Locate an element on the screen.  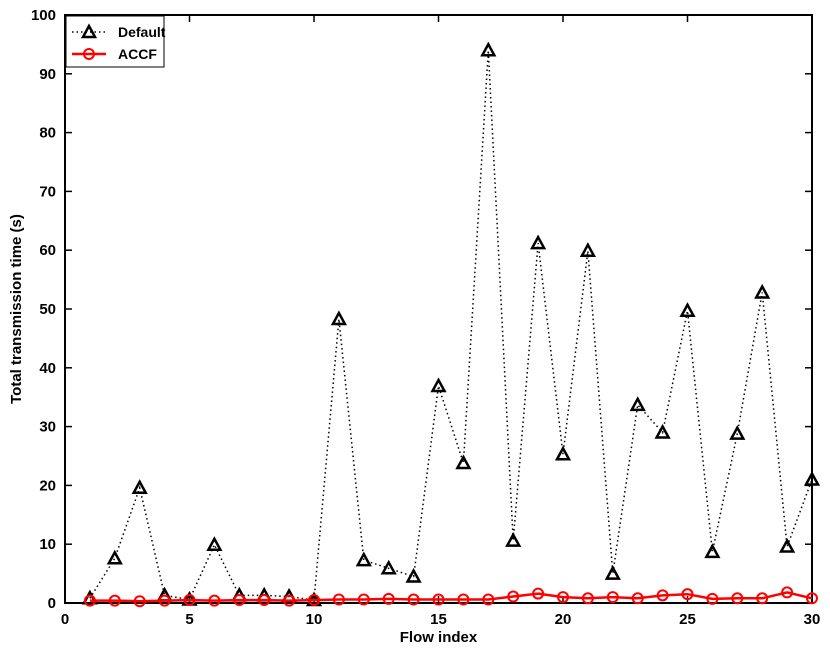
y-tick-label: 80 is located at coordinates (47, 133).